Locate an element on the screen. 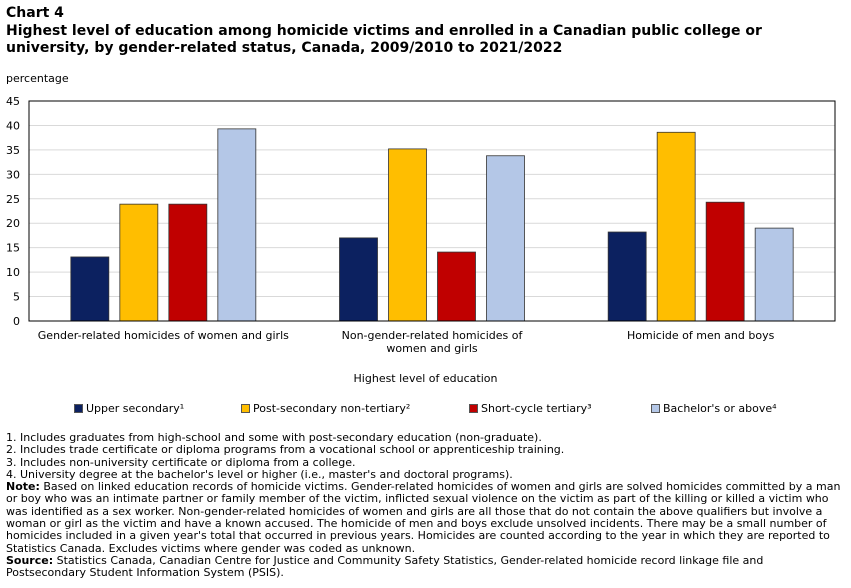 The image size is (851, 588). y-tick-label: 35 is located at coordinates (13, 150).